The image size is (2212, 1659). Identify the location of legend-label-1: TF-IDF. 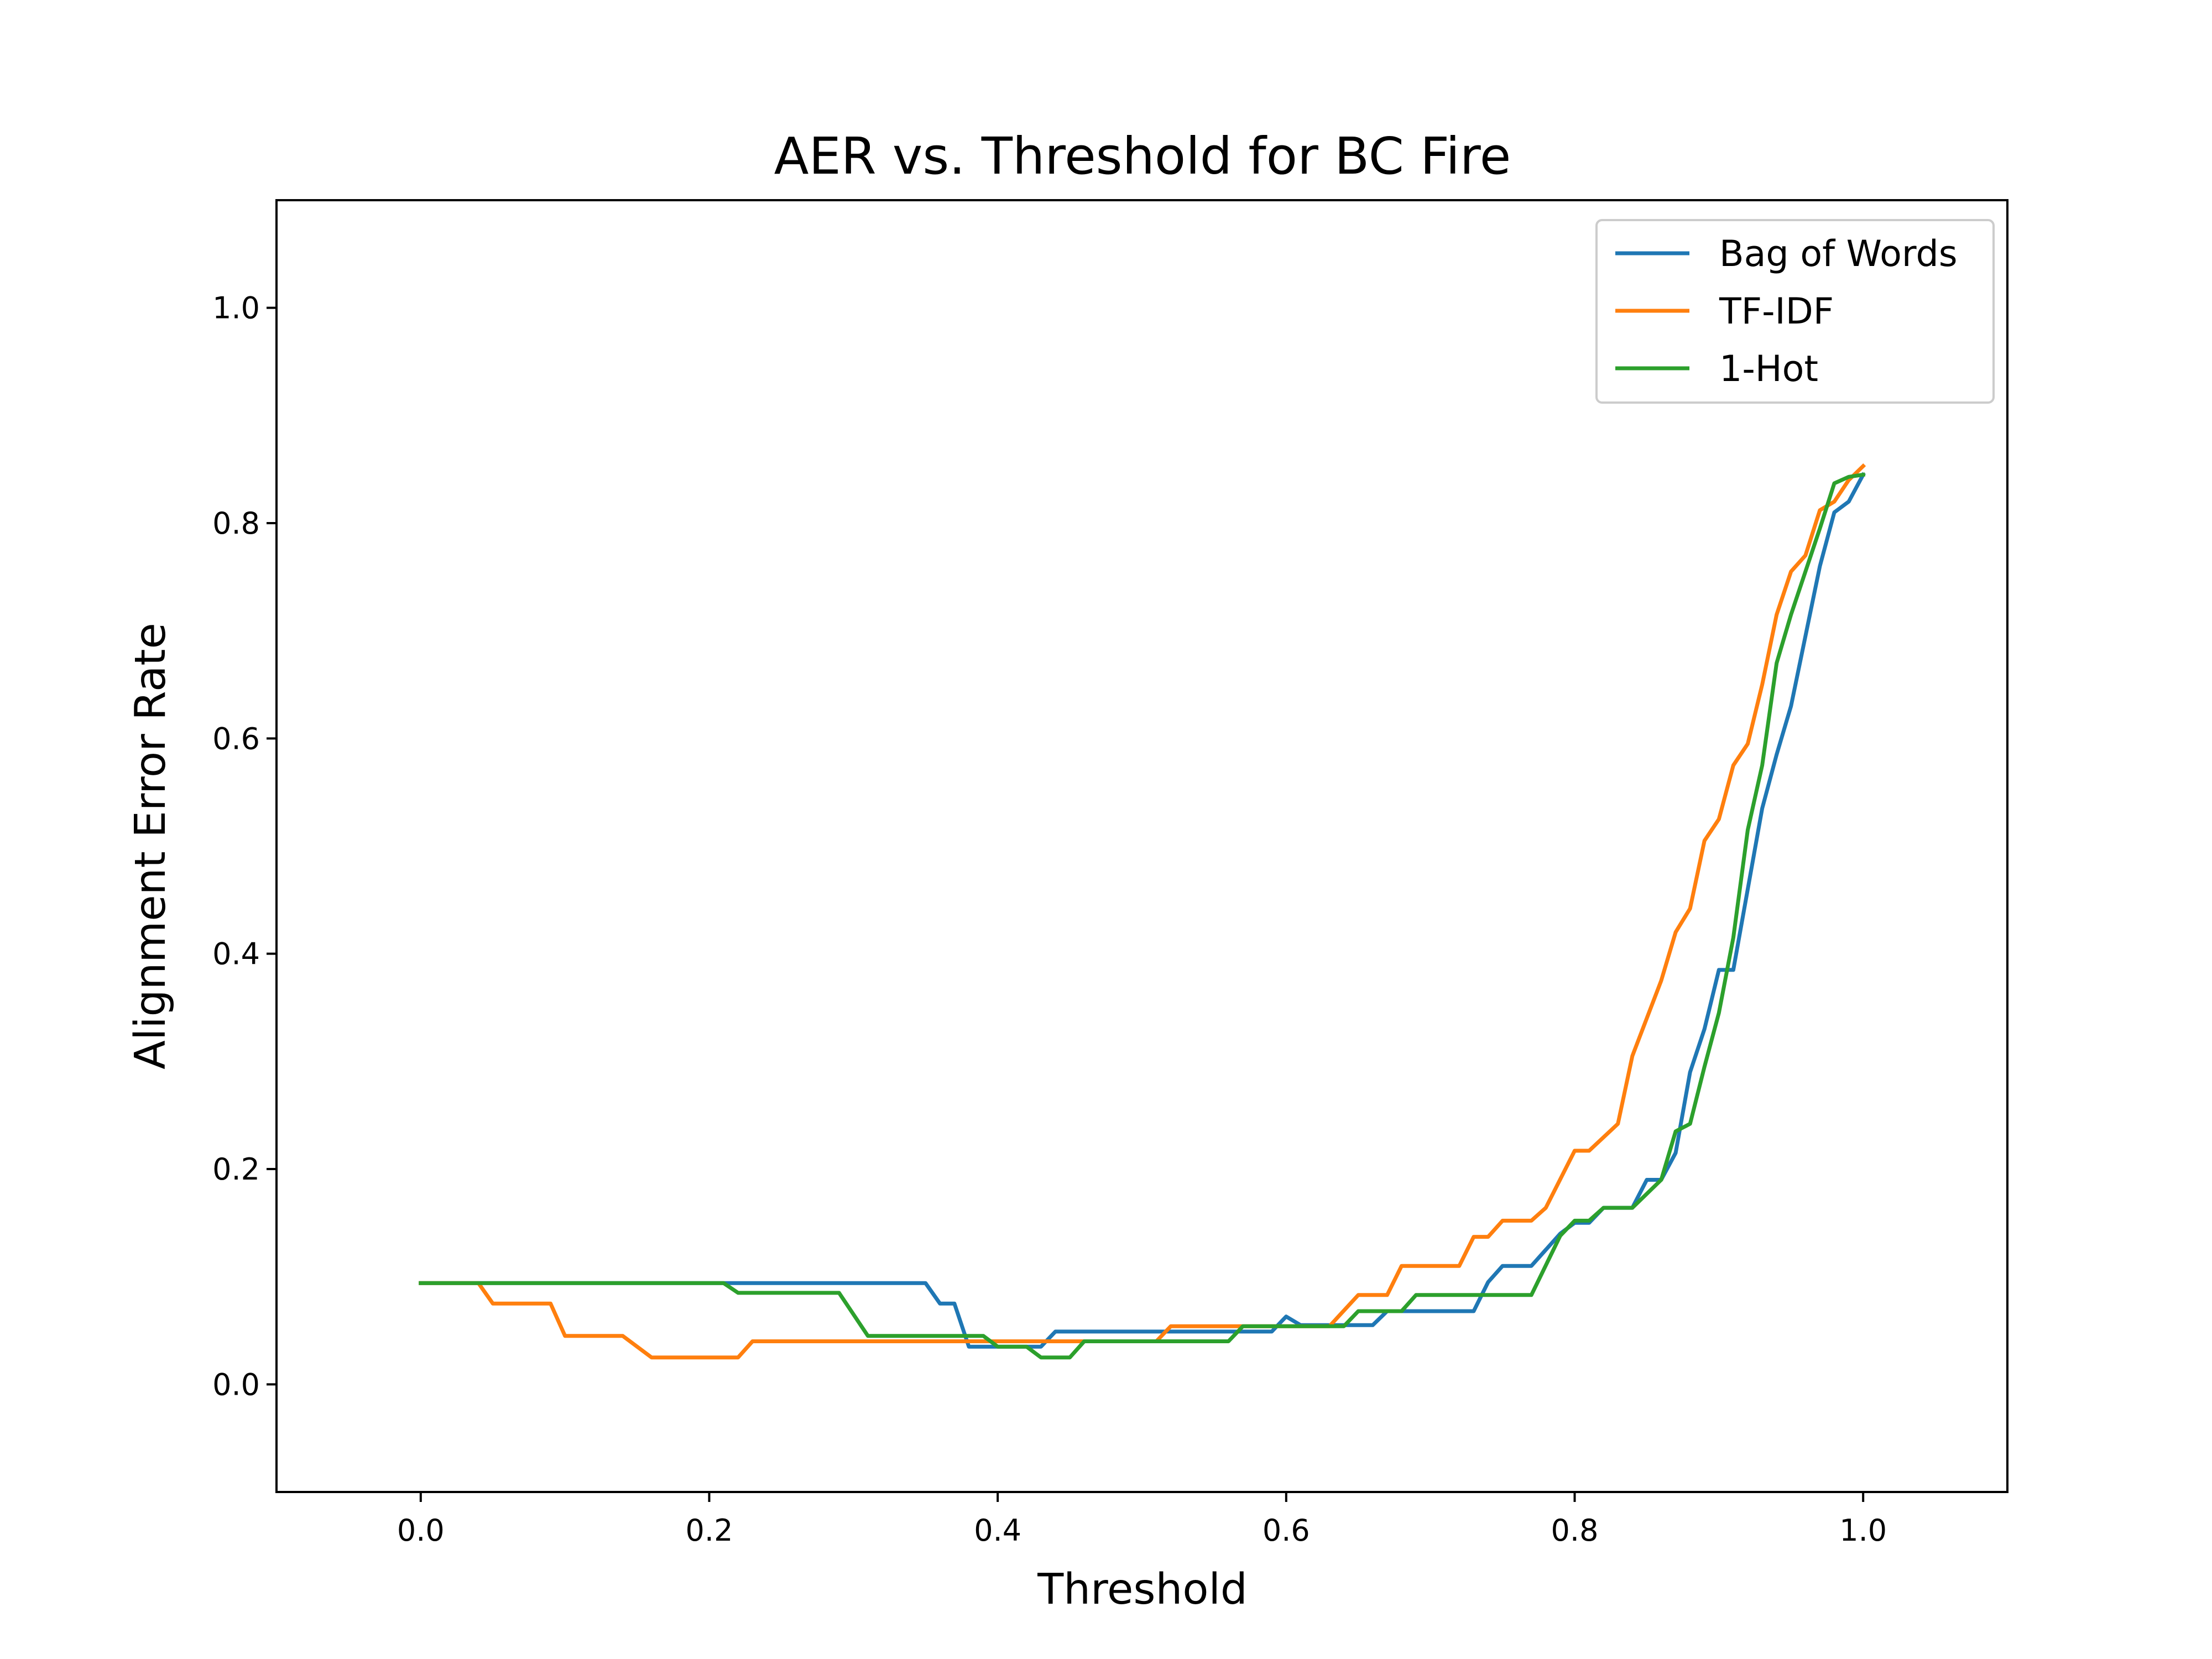
(1777, 312).